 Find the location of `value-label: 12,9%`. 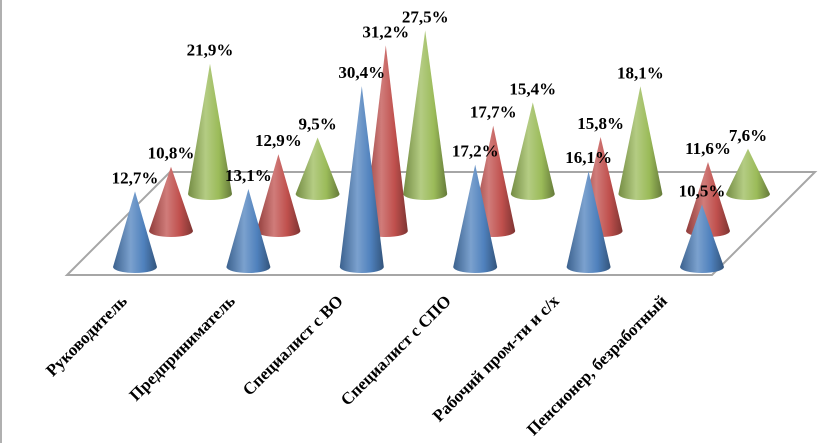

value-label: 12,9% is located at coordinates (278, 140).